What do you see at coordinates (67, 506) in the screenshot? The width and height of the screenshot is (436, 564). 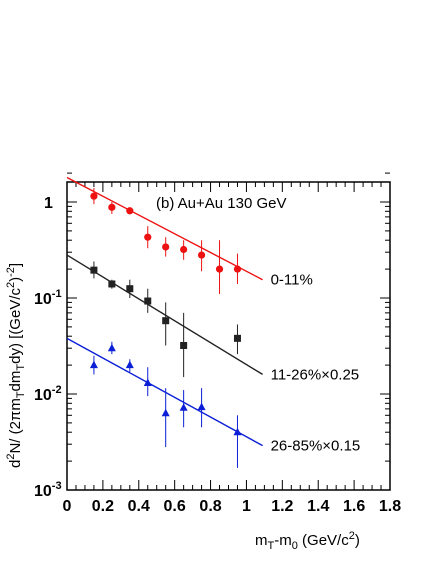 I see `x-tick-label: 0` at bounding box center [67, 506].